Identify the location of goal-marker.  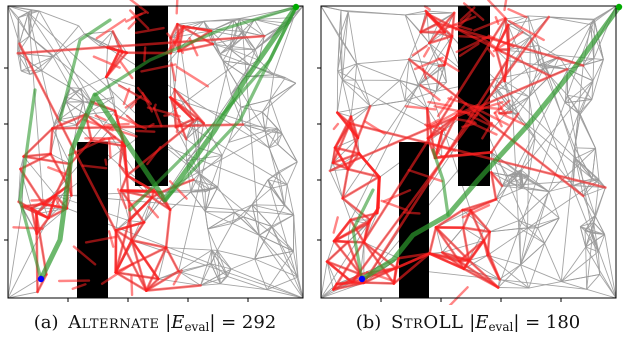
(296, 7).